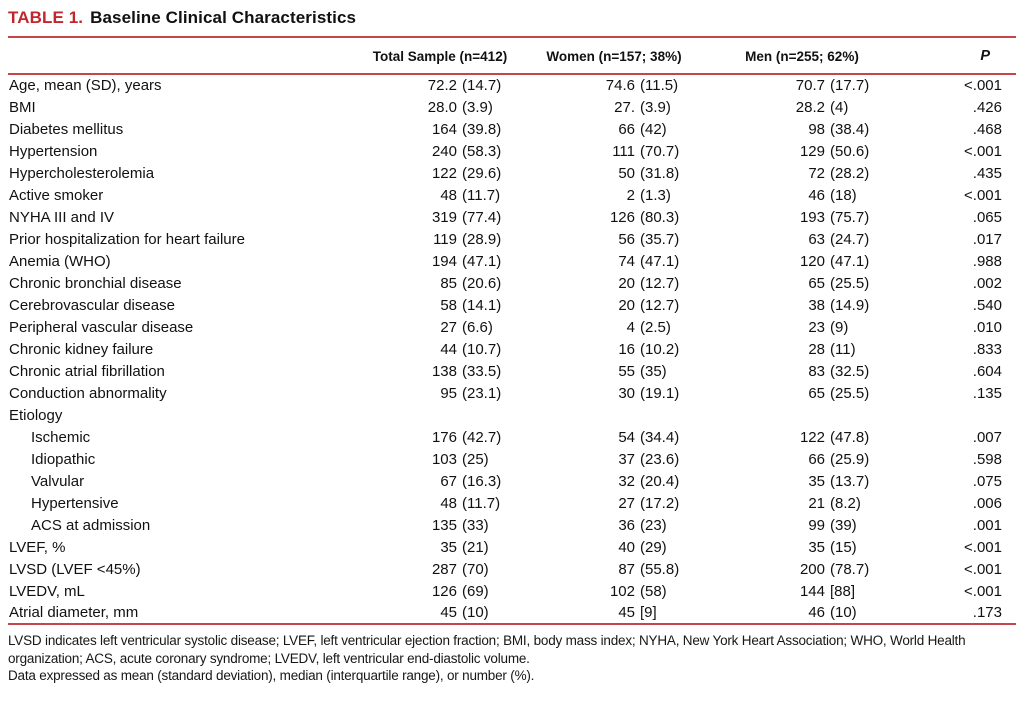 The image size is (1024, 714). I want to click on cell-men: 66 (25.9), so click(839, 459).